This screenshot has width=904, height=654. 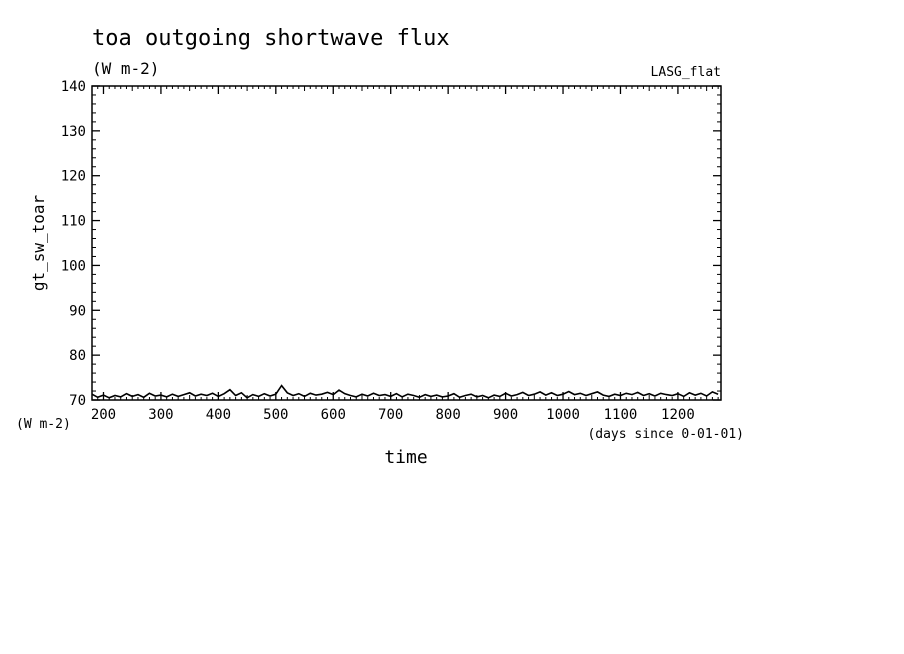 I want to click on x-tick-label: 900, so click(x=505, y=415).